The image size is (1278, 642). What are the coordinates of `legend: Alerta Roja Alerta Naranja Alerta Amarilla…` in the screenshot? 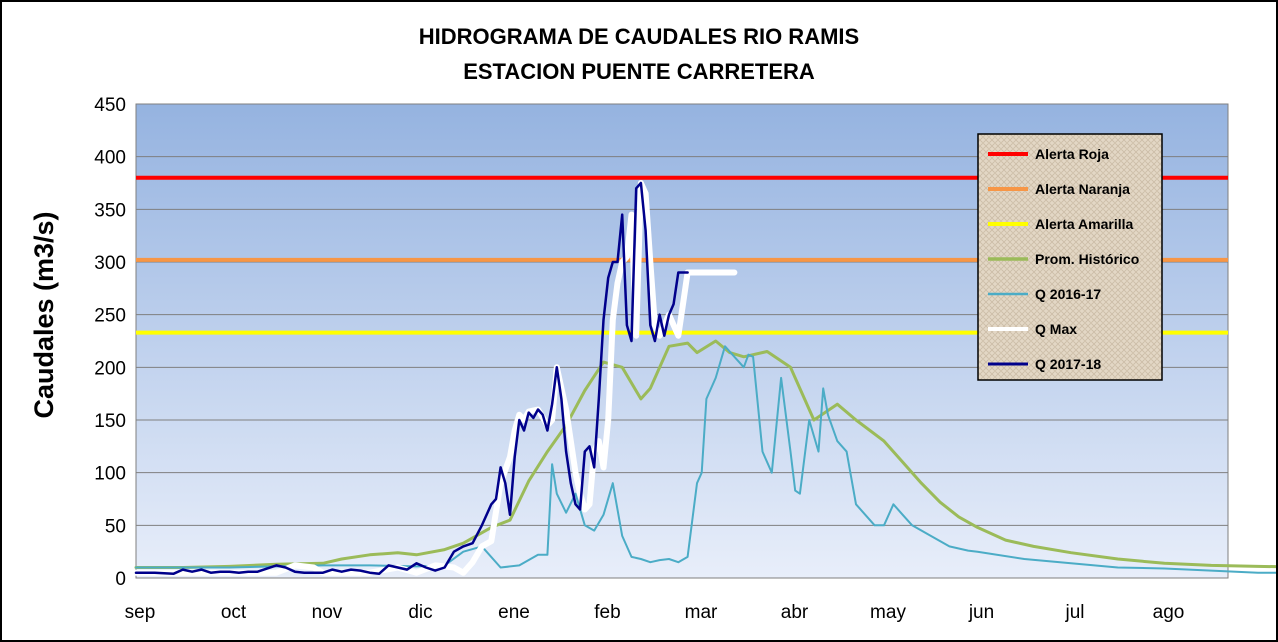 It's located at (1070, 257).